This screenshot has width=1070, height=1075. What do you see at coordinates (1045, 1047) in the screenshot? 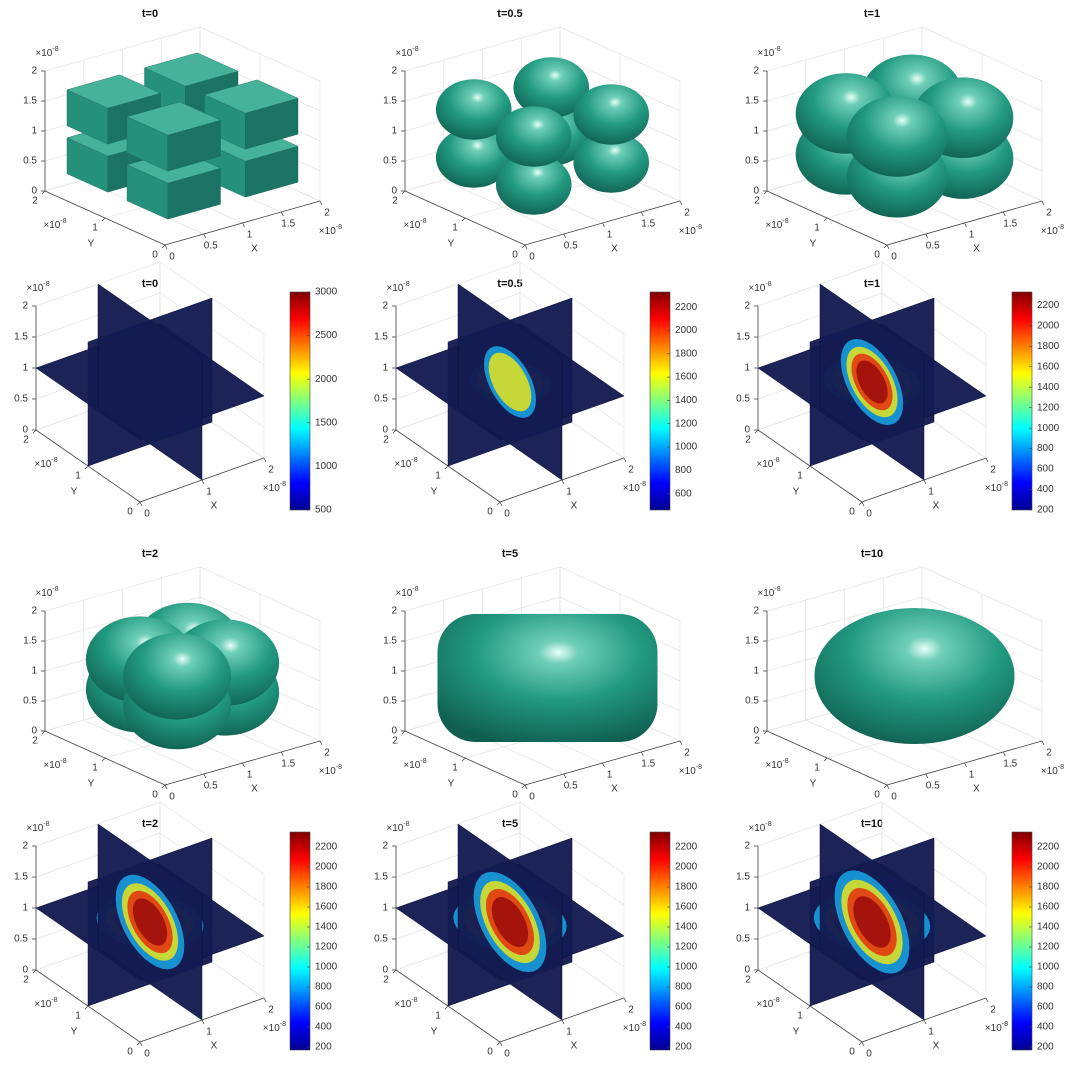
I see `colorbar-tick-label: 200` at bounding box center [1045, 1047].